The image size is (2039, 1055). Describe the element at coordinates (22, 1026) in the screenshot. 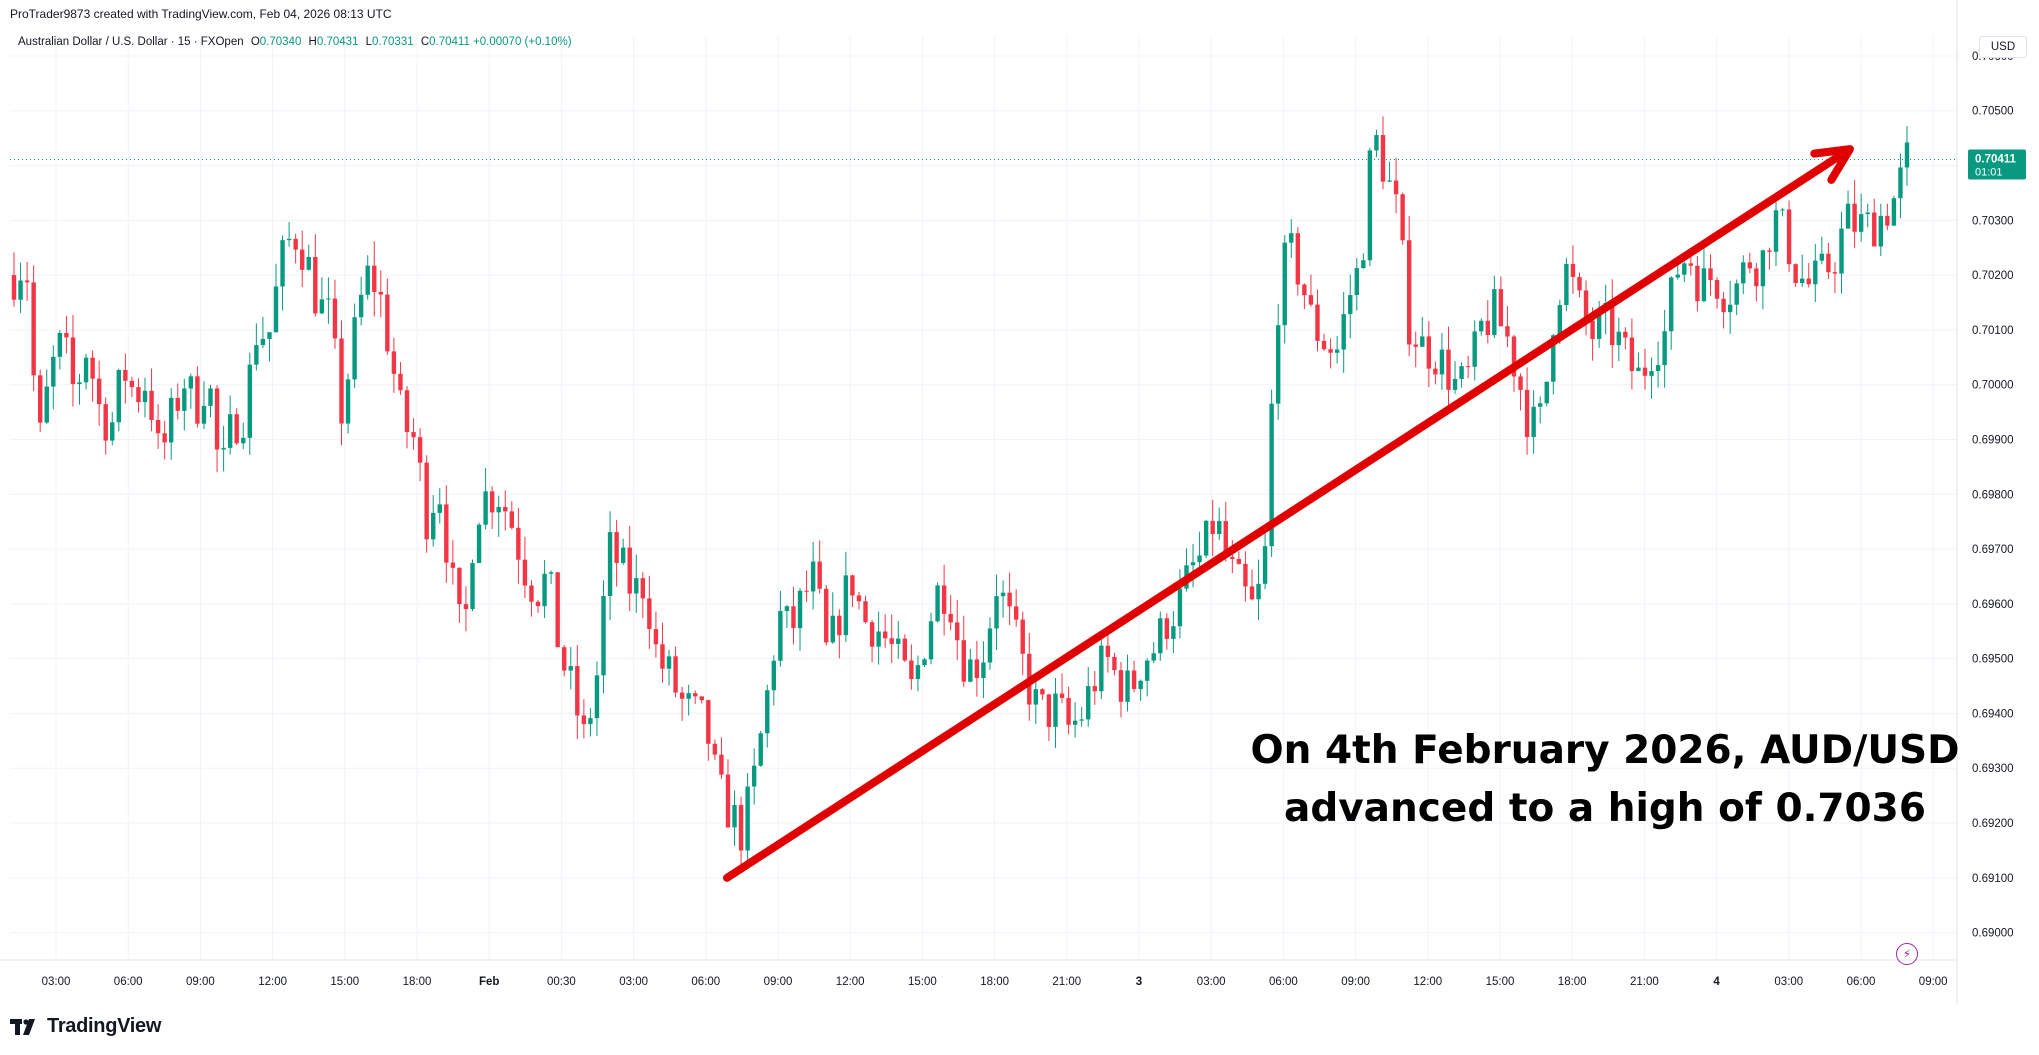

I see `tradingview-logo-icon` at that location.